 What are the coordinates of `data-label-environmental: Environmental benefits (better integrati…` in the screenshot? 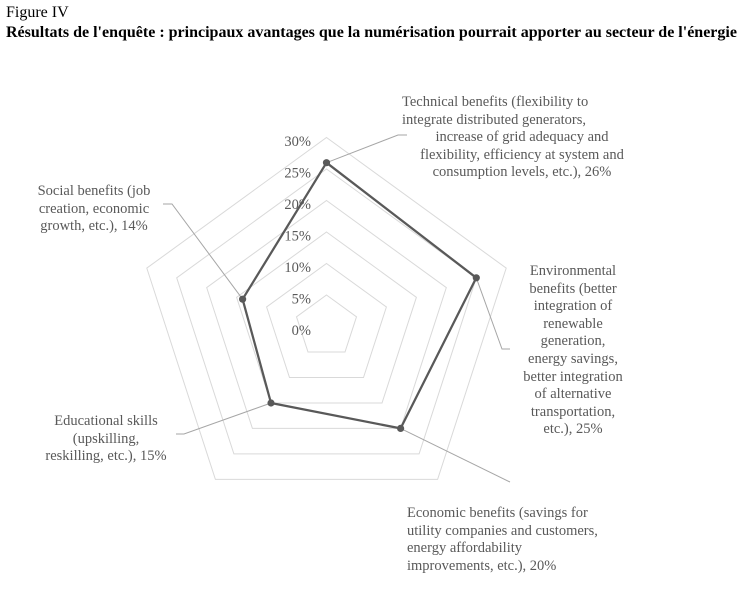 It's located at (573, 351).